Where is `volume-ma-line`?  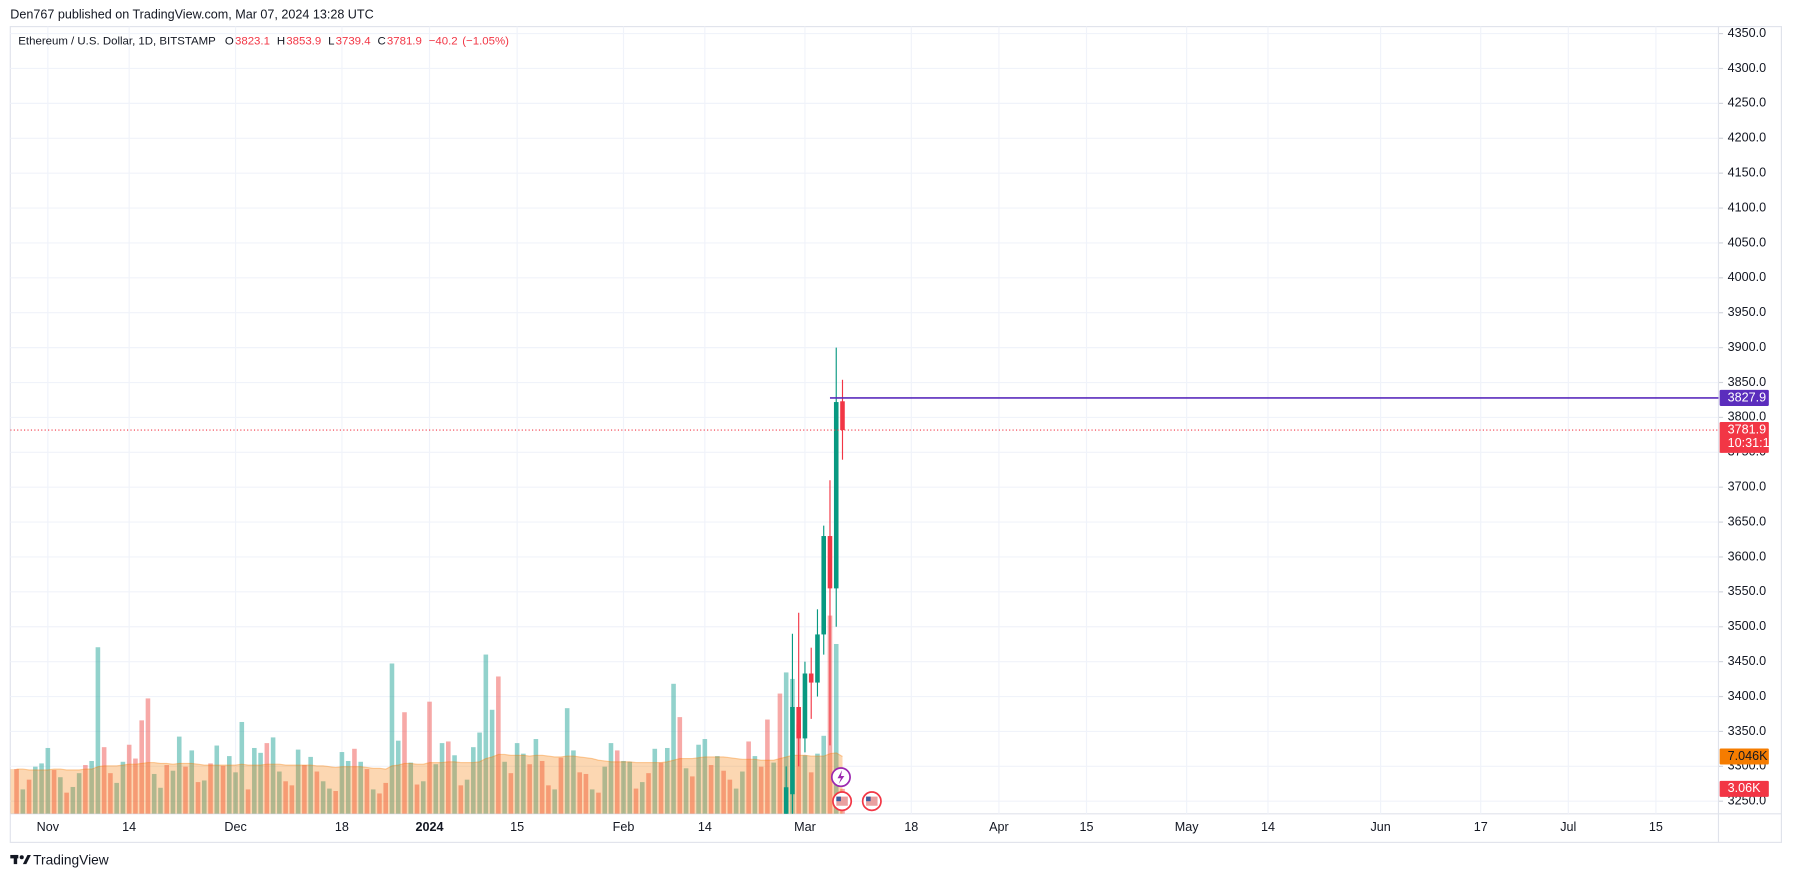 volume-ma-line is located at coordinates (429, 761).